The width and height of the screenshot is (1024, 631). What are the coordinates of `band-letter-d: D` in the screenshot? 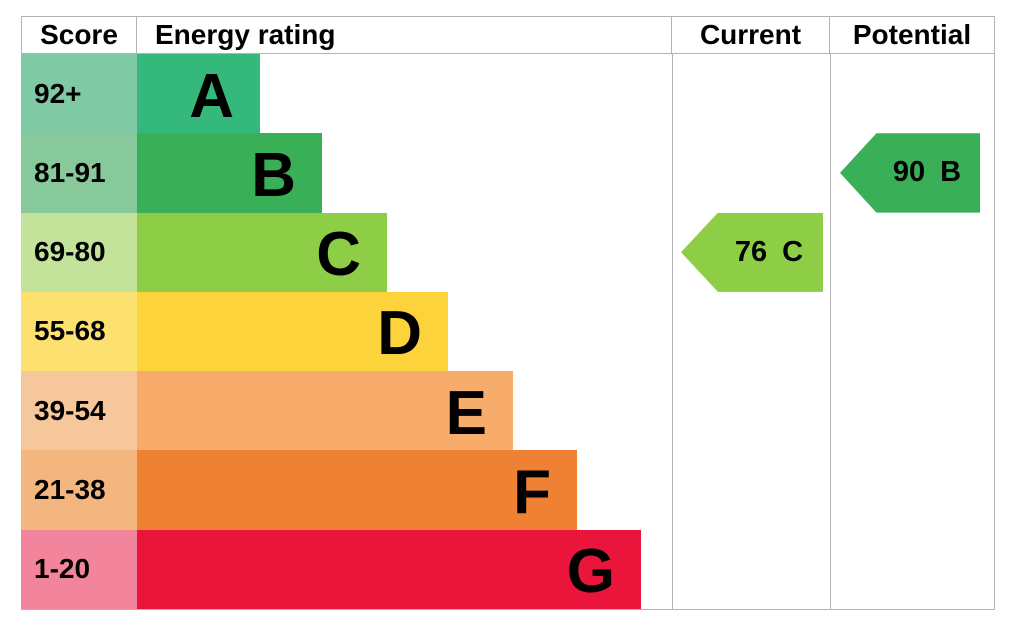 It's located at (399, 334).